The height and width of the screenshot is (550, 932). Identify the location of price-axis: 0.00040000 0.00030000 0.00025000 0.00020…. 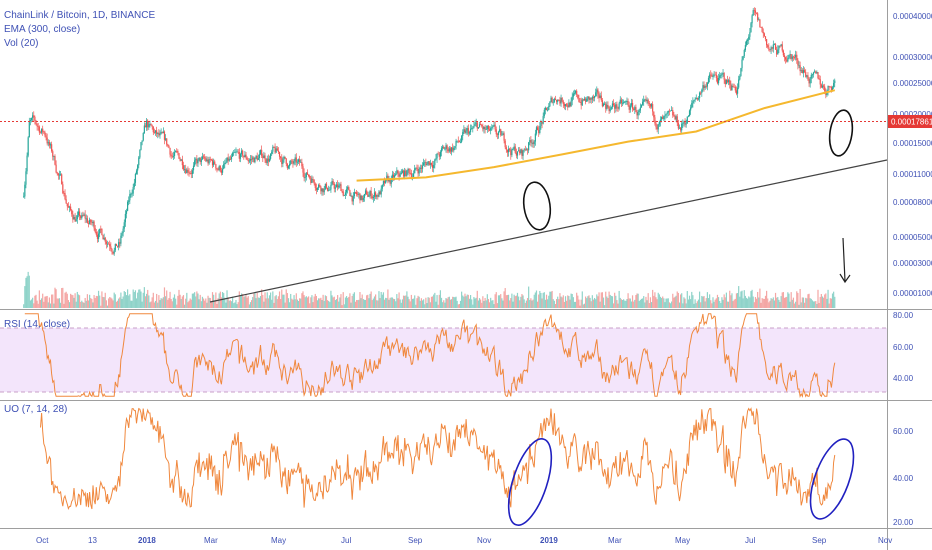
(912, 155).